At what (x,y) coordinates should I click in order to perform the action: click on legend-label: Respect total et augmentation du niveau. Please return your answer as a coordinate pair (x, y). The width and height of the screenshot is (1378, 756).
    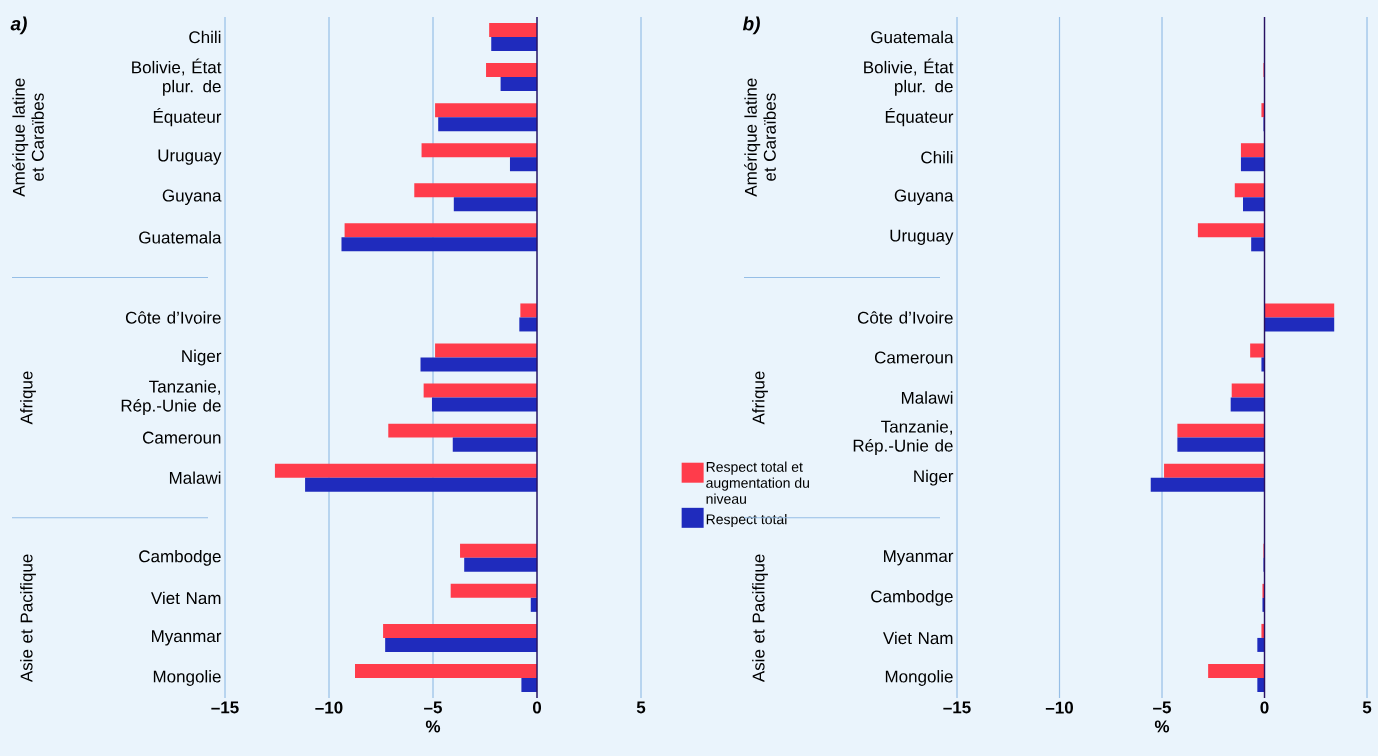
    Looking at the image, I should click on (757, 482).